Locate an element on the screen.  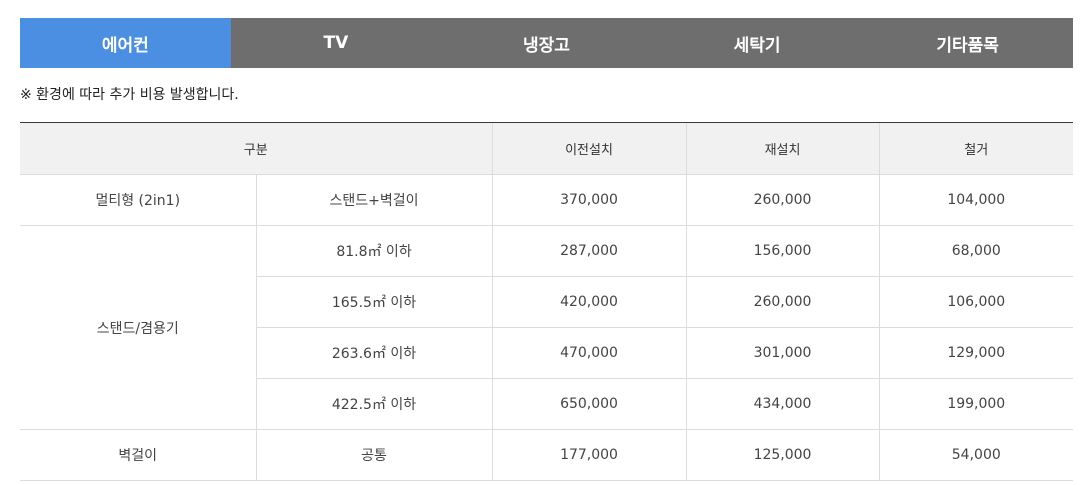
tab-aircon: 에어컨 is located at coordinates (125, 43).